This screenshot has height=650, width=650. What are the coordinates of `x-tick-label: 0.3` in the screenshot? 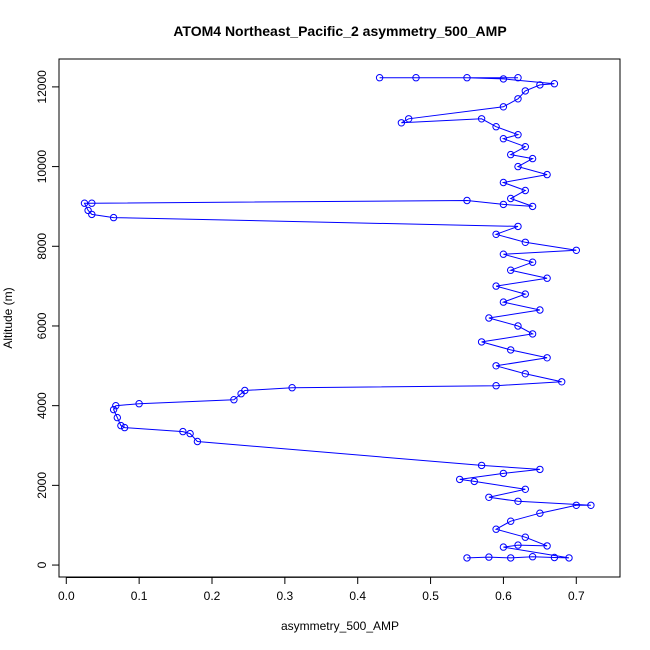 It's located at (285, 596).